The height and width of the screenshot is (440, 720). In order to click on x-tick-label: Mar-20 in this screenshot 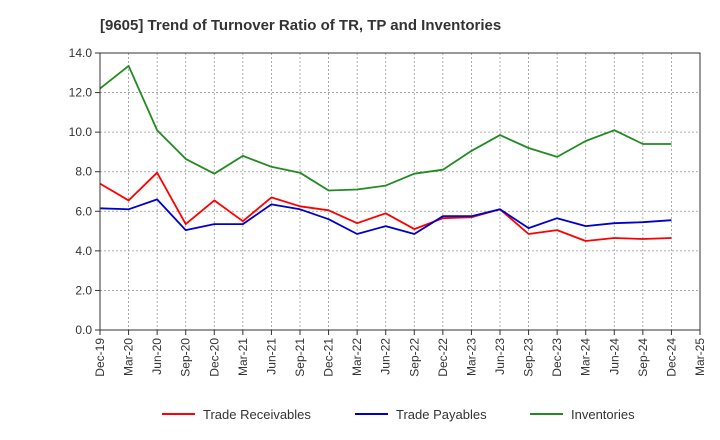, I will do `click(129, 357)`.